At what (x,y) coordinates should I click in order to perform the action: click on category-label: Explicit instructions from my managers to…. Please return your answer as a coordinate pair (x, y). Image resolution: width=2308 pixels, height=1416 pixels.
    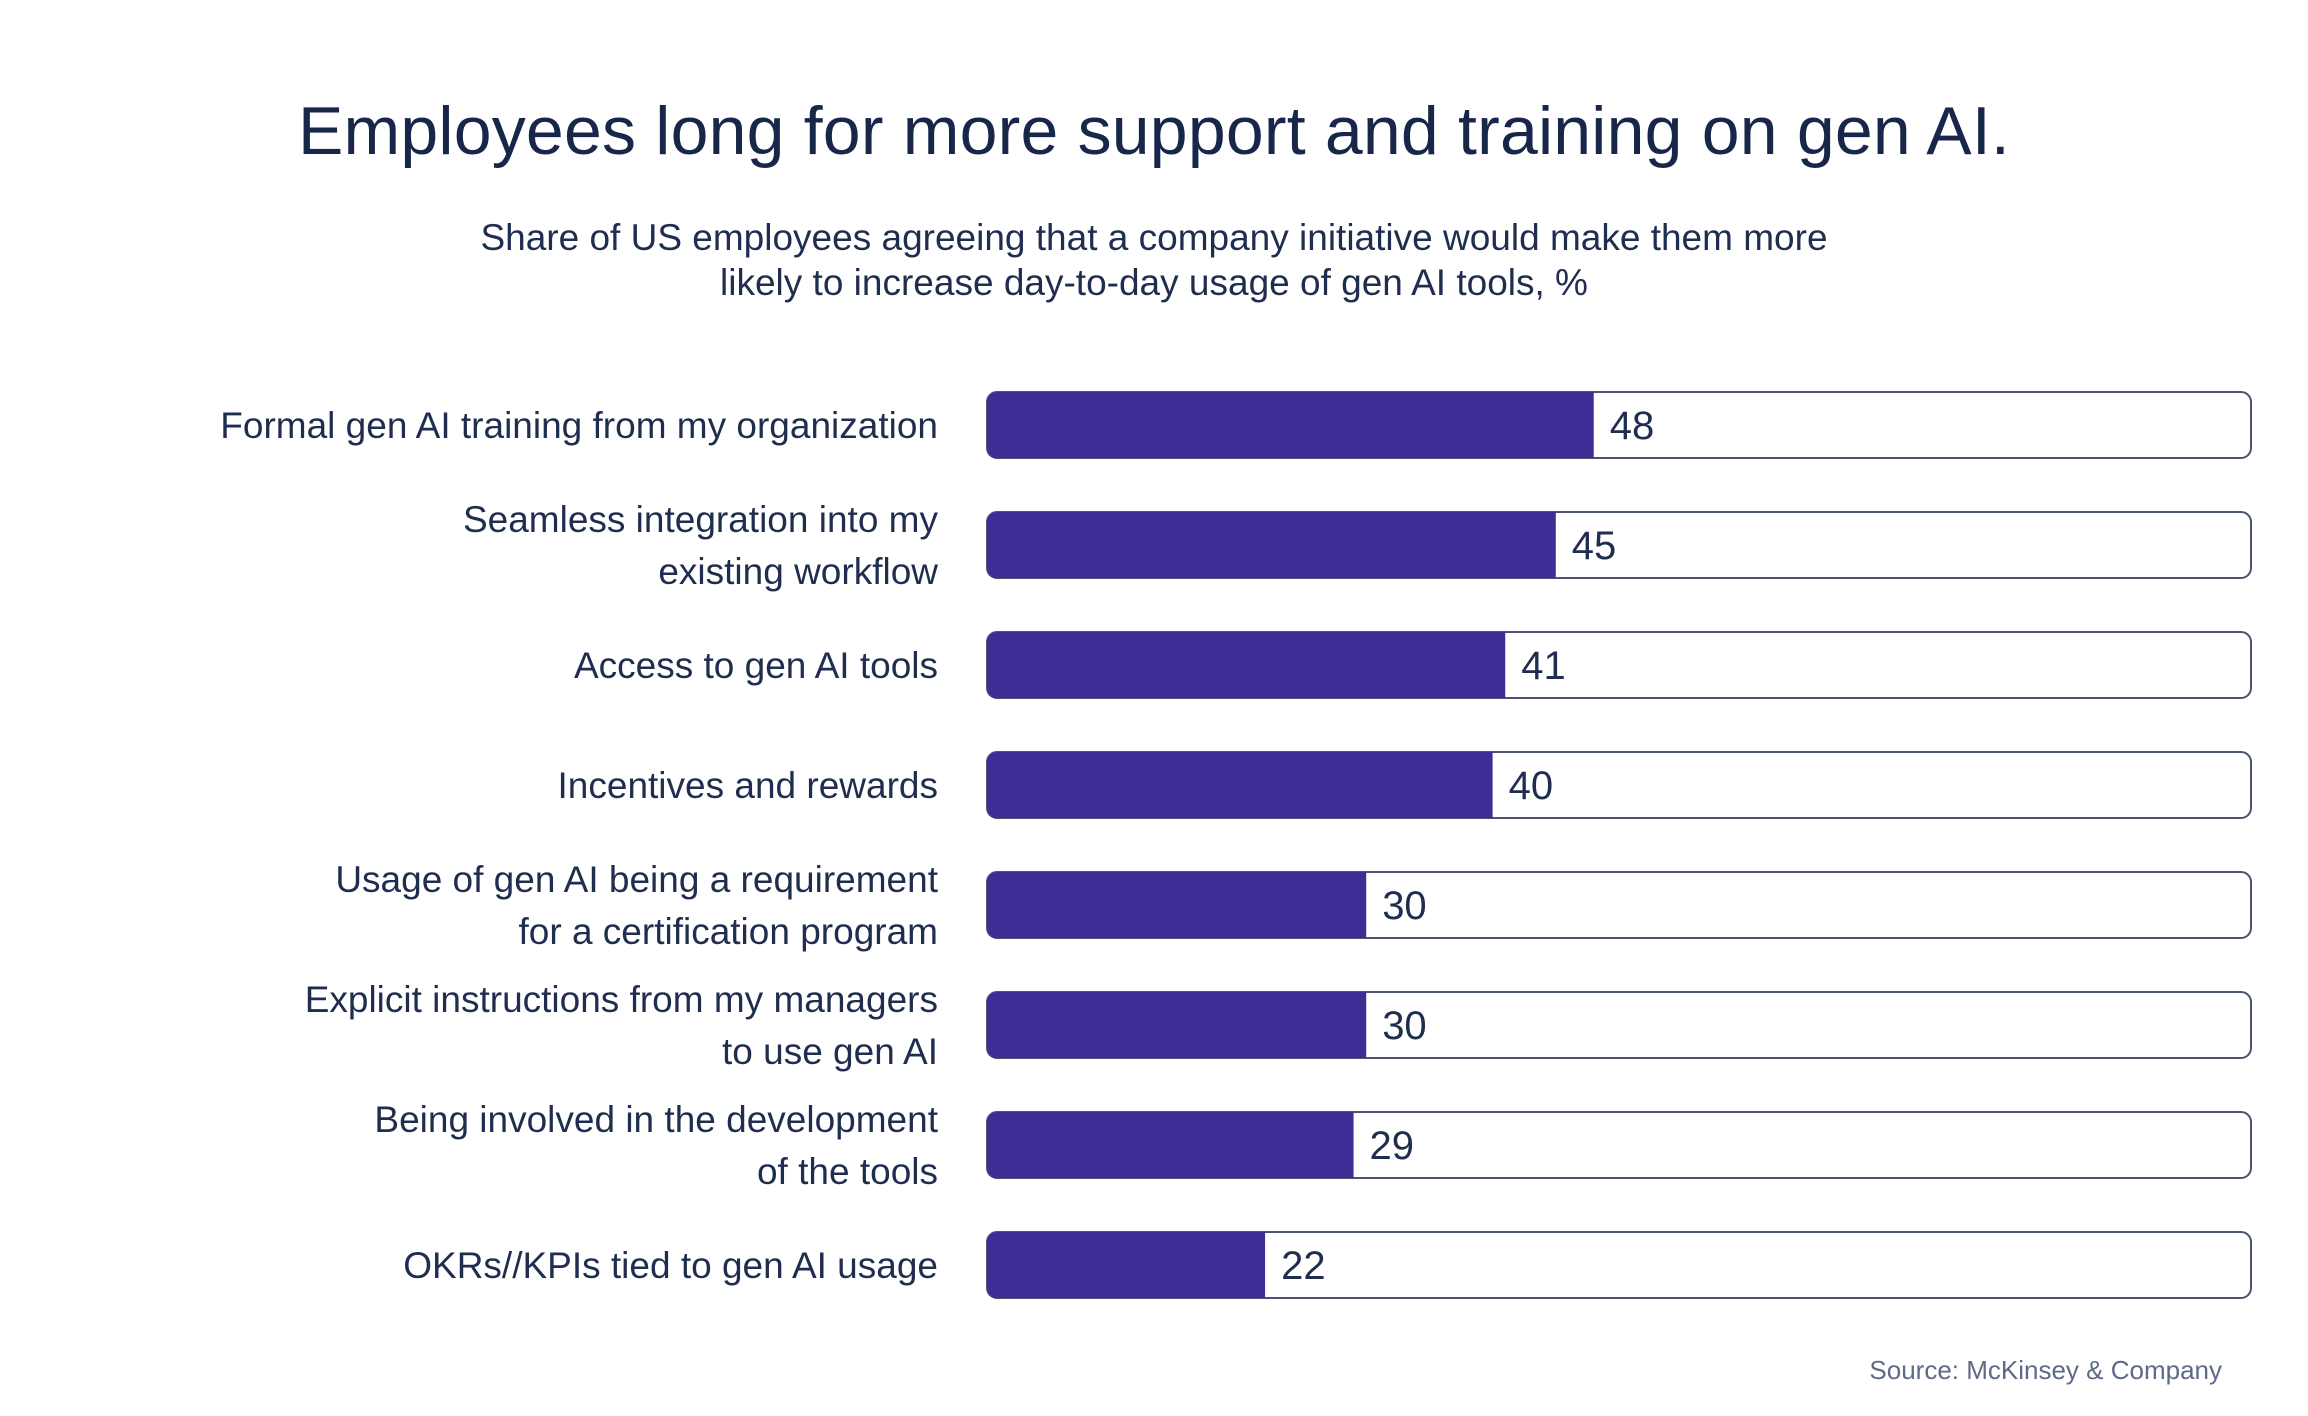
    Looking at the image, I should click on (621, 1025).